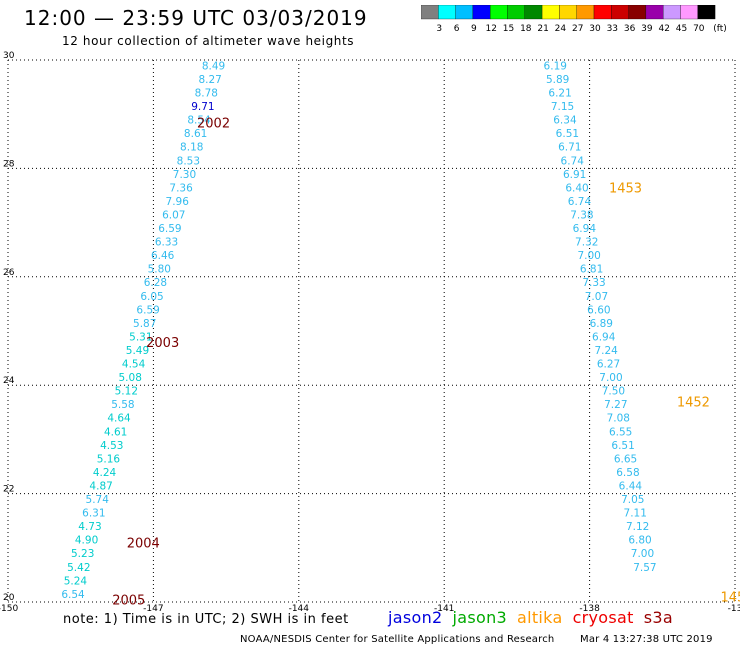 The height and width of the screenshot is (650, 740). I want to click on swh-value: 6.55, so click(620, 432).